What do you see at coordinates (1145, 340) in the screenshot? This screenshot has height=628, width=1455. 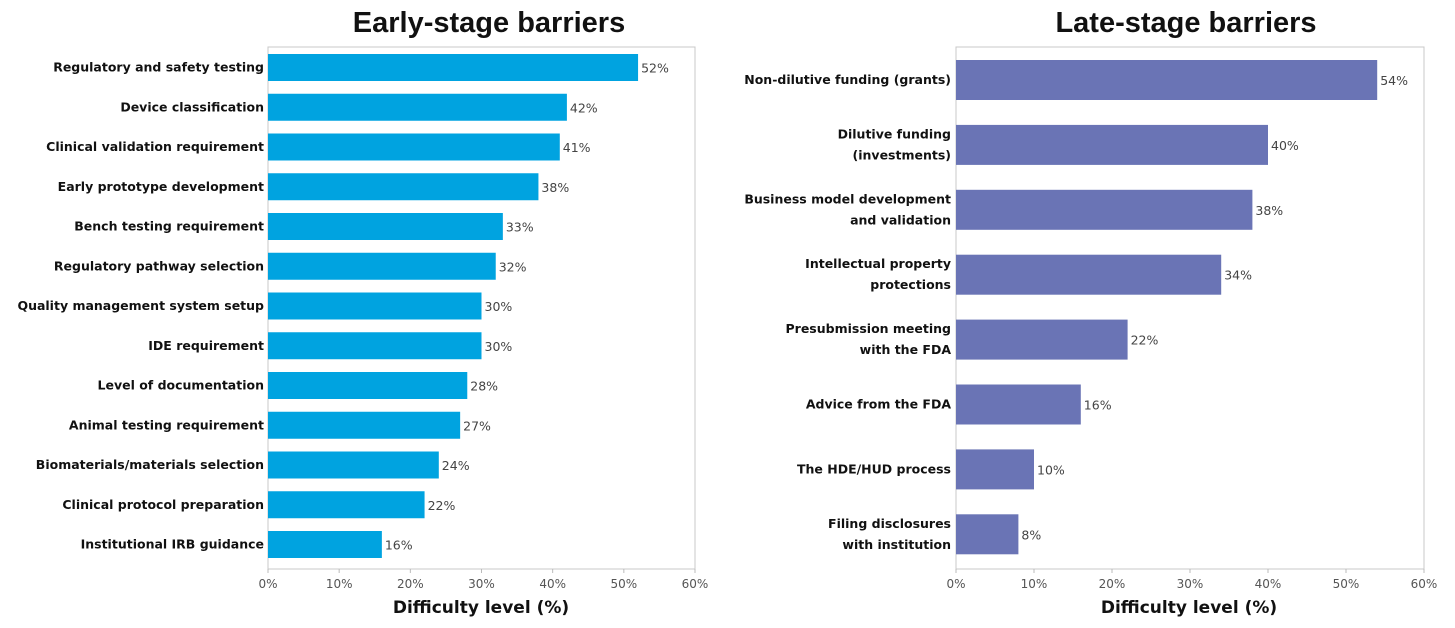 I see `late-stage-data-label: 22%` at bounding box center [1145, 340].